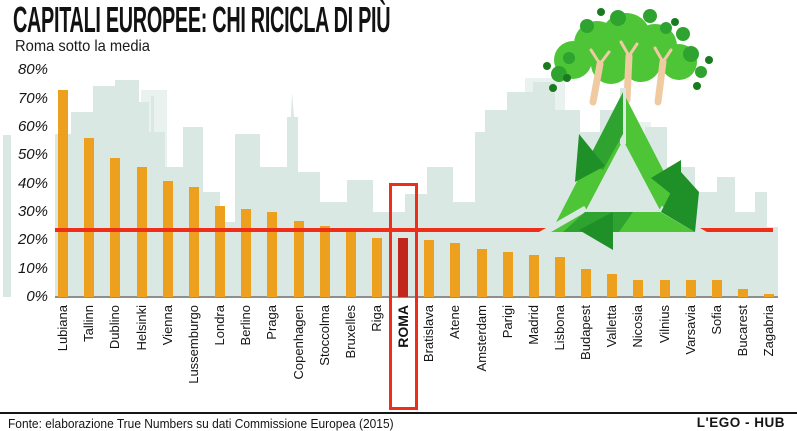 This screenshot has width=797, height=431. I want to click on bar-vienna, so click(167, 238).